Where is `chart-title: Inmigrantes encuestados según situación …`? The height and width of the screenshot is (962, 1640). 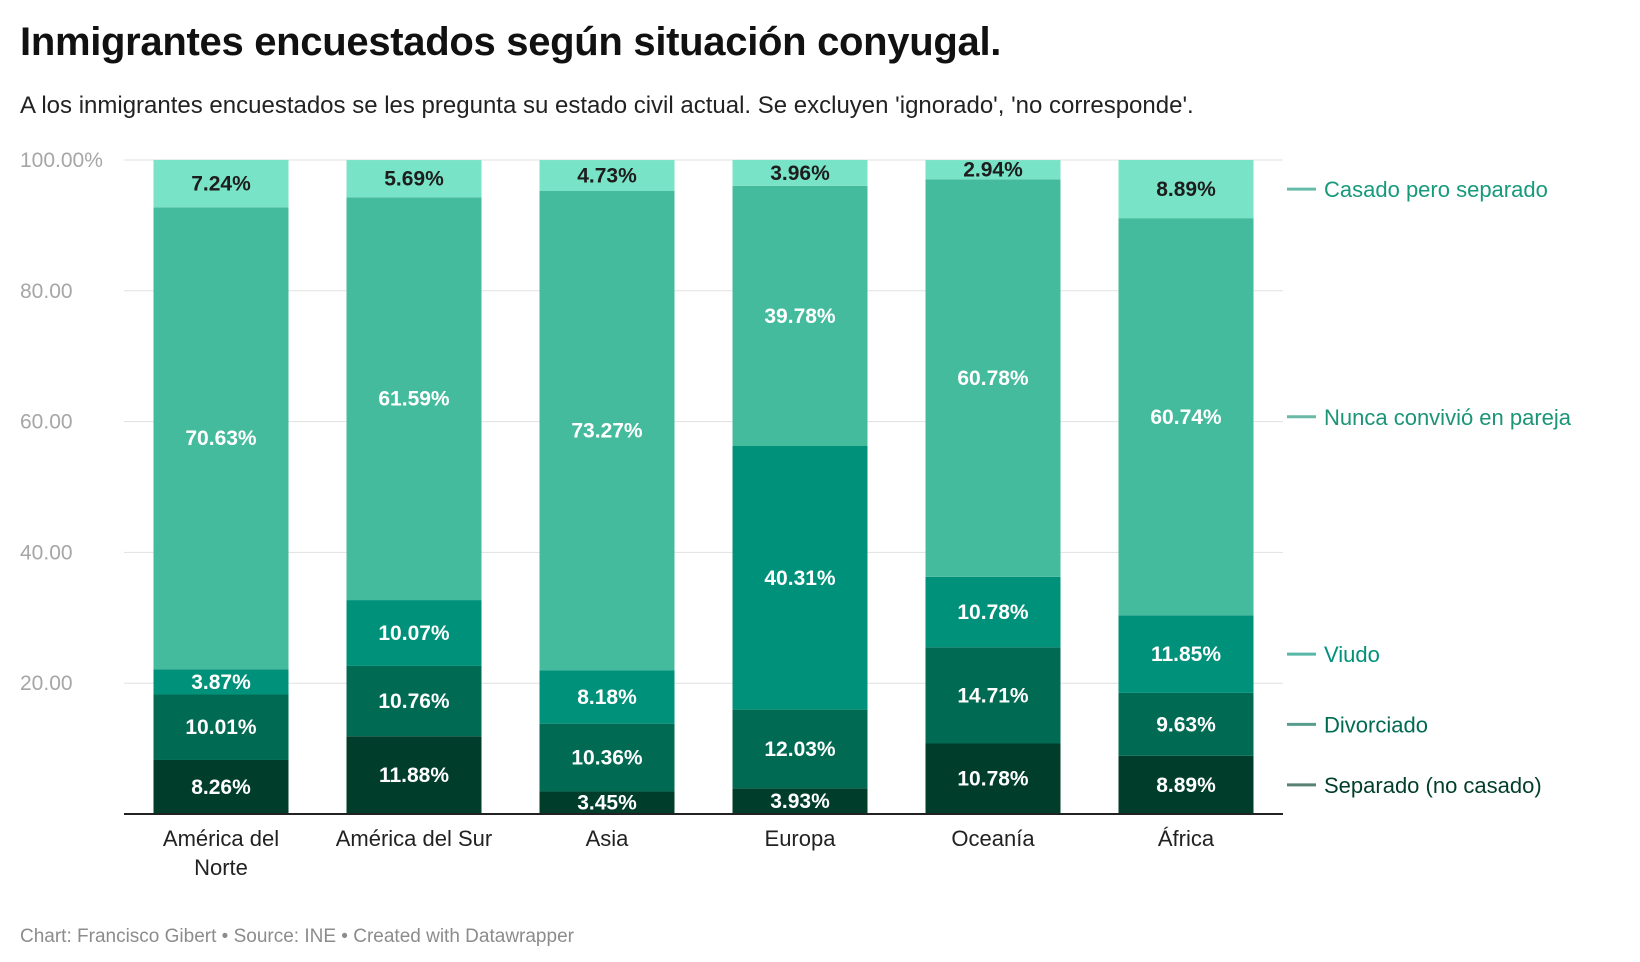
chart-title: Inmigrantes encuestados según situación … is located at coordinates (511, 42).